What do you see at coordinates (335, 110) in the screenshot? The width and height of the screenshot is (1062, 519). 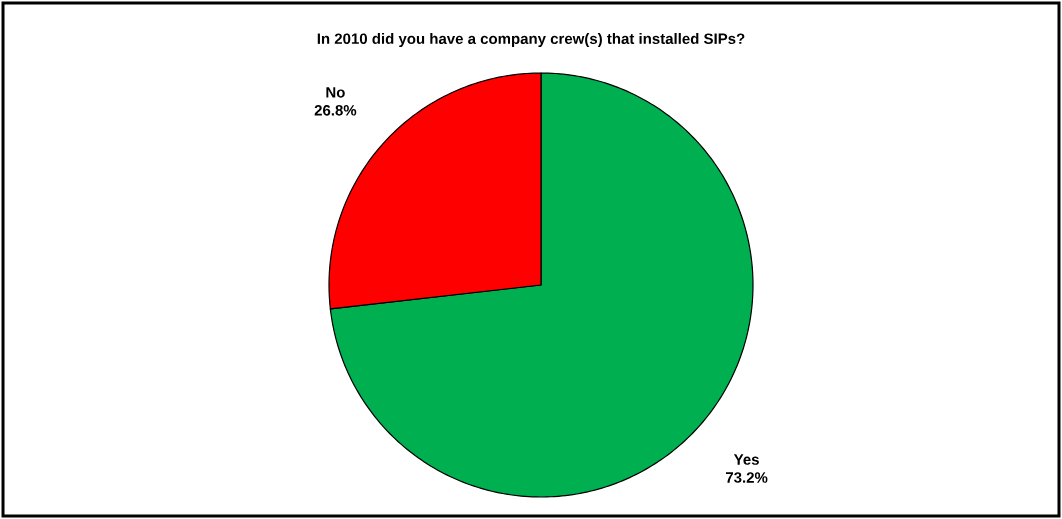 I see `data-label: 26.8%` at bounding box center [335, 110].